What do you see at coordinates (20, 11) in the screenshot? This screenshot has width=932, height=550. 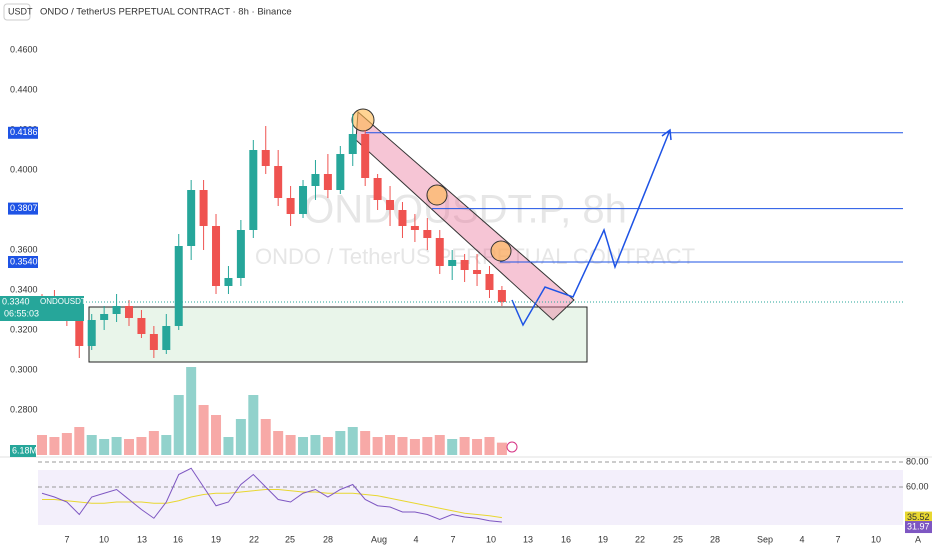 I see `currency: USDT` at bounding box center [20, 11].